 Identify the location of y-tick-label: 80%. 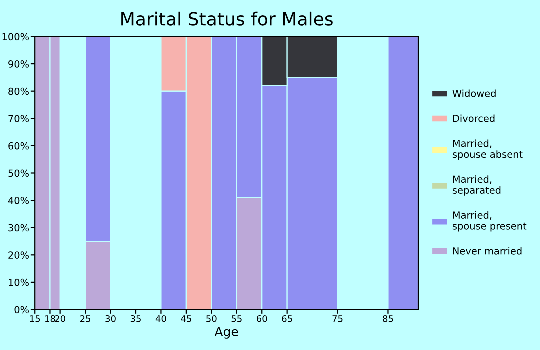
(19, 92).